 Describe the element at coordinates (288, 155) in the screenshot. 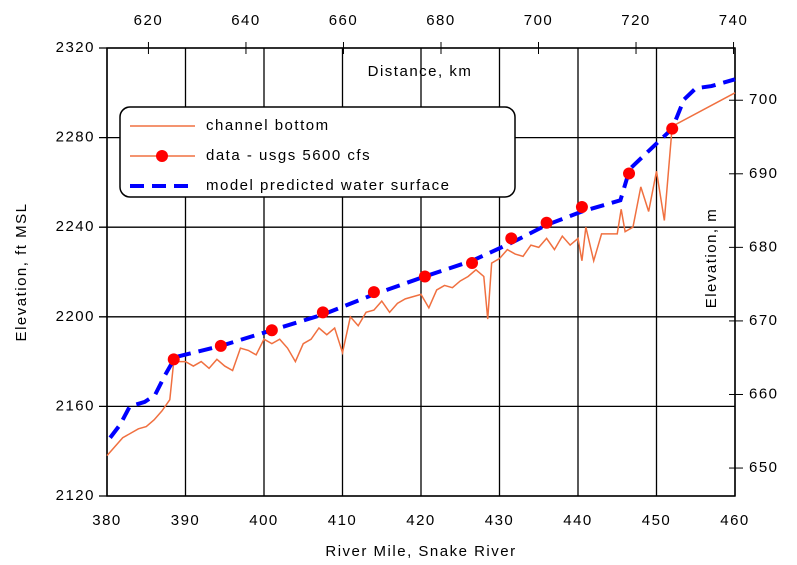

I see `legend-label: data - usgs 5600 cfs` at that location.